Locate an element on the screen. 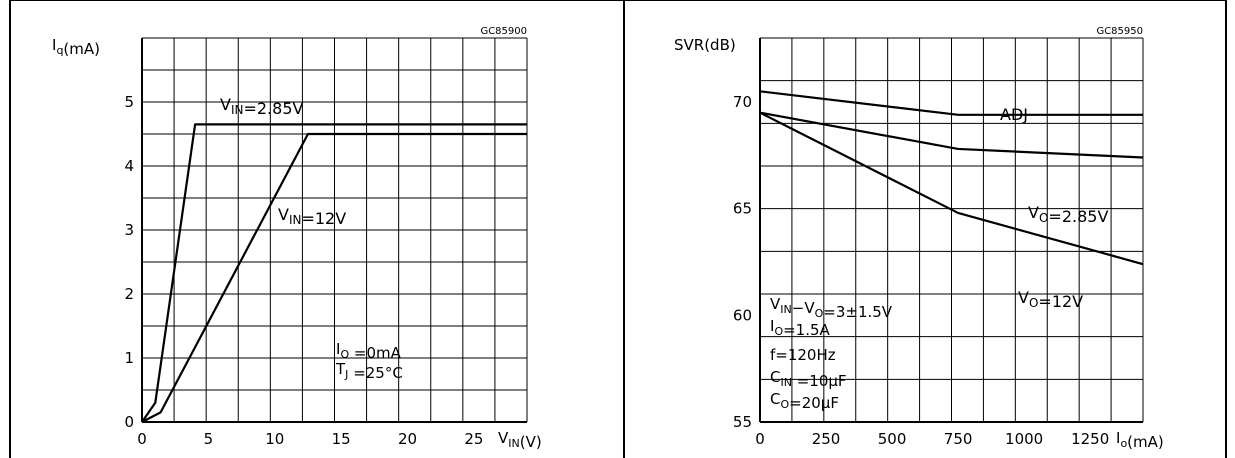  label-text: =10μF is located at coordinates (819, 381).